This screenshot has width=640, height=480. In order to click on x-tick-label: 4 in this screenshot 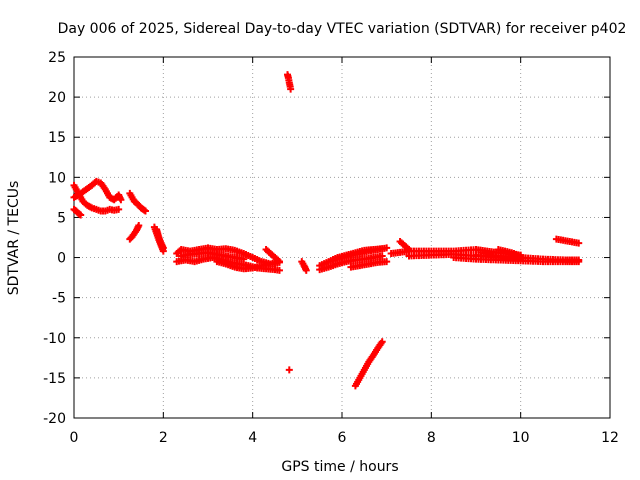, I will do `click(252, 438)`.